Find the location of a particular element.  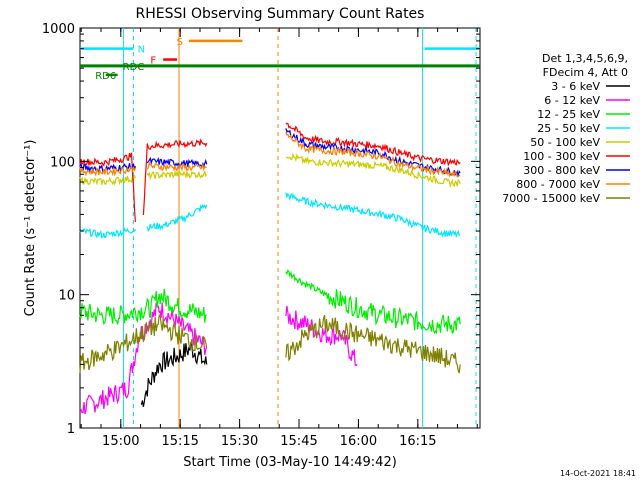

legend-label: 25 - 50 keV is located at coordinates (568, 128).